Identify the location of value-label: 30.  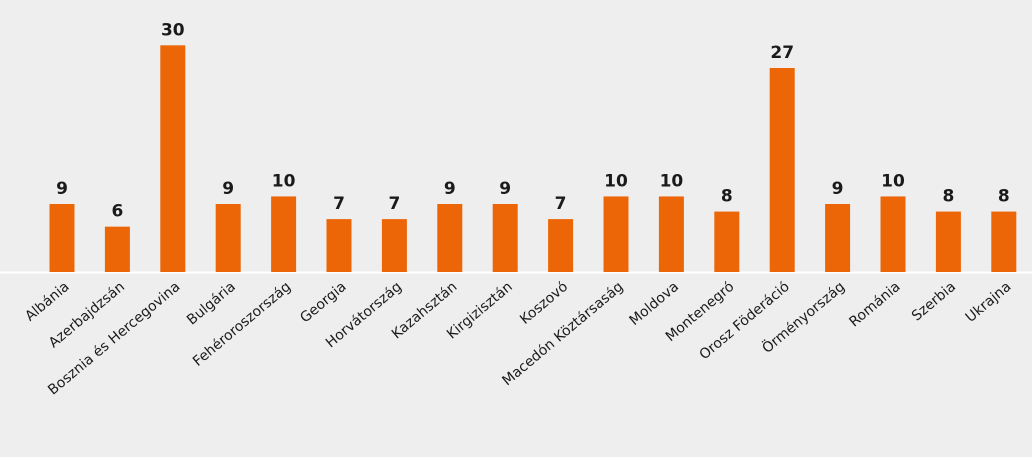
(173, 30).